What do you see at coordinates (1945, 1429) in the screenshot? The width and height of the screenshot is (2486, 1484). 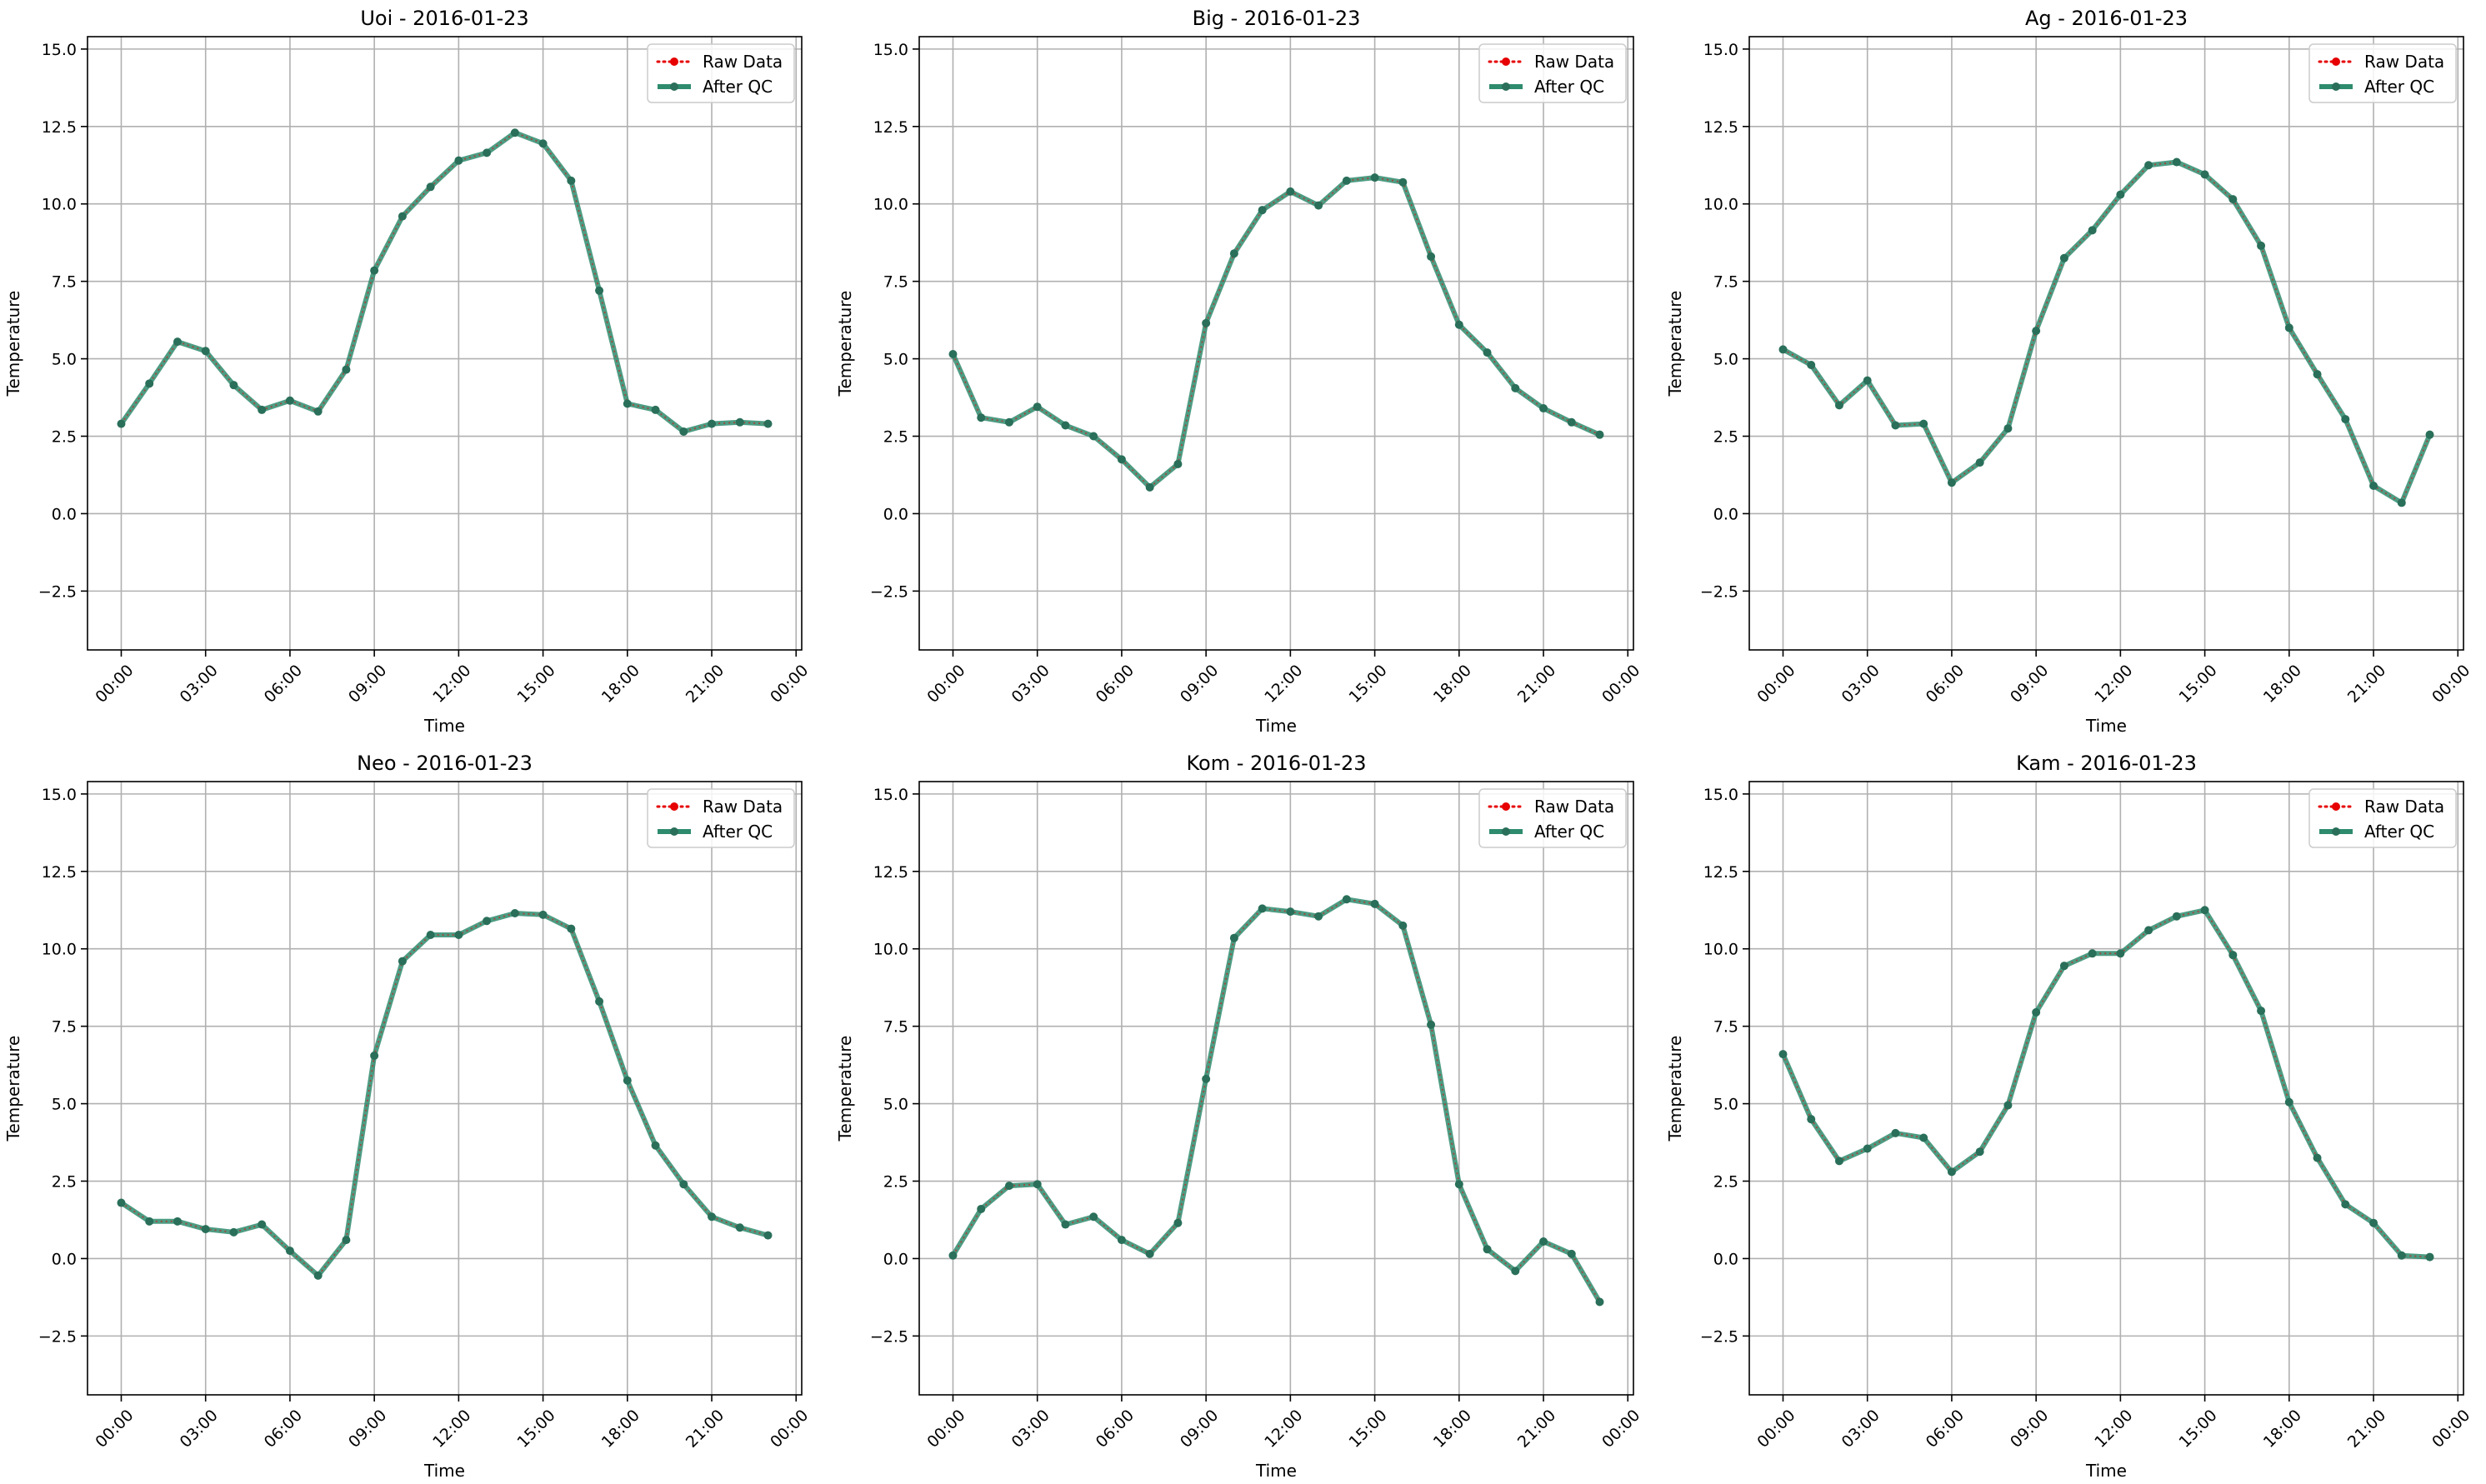 I see `x-tick-label: 06:00` at bounding box center [1945, 1429].